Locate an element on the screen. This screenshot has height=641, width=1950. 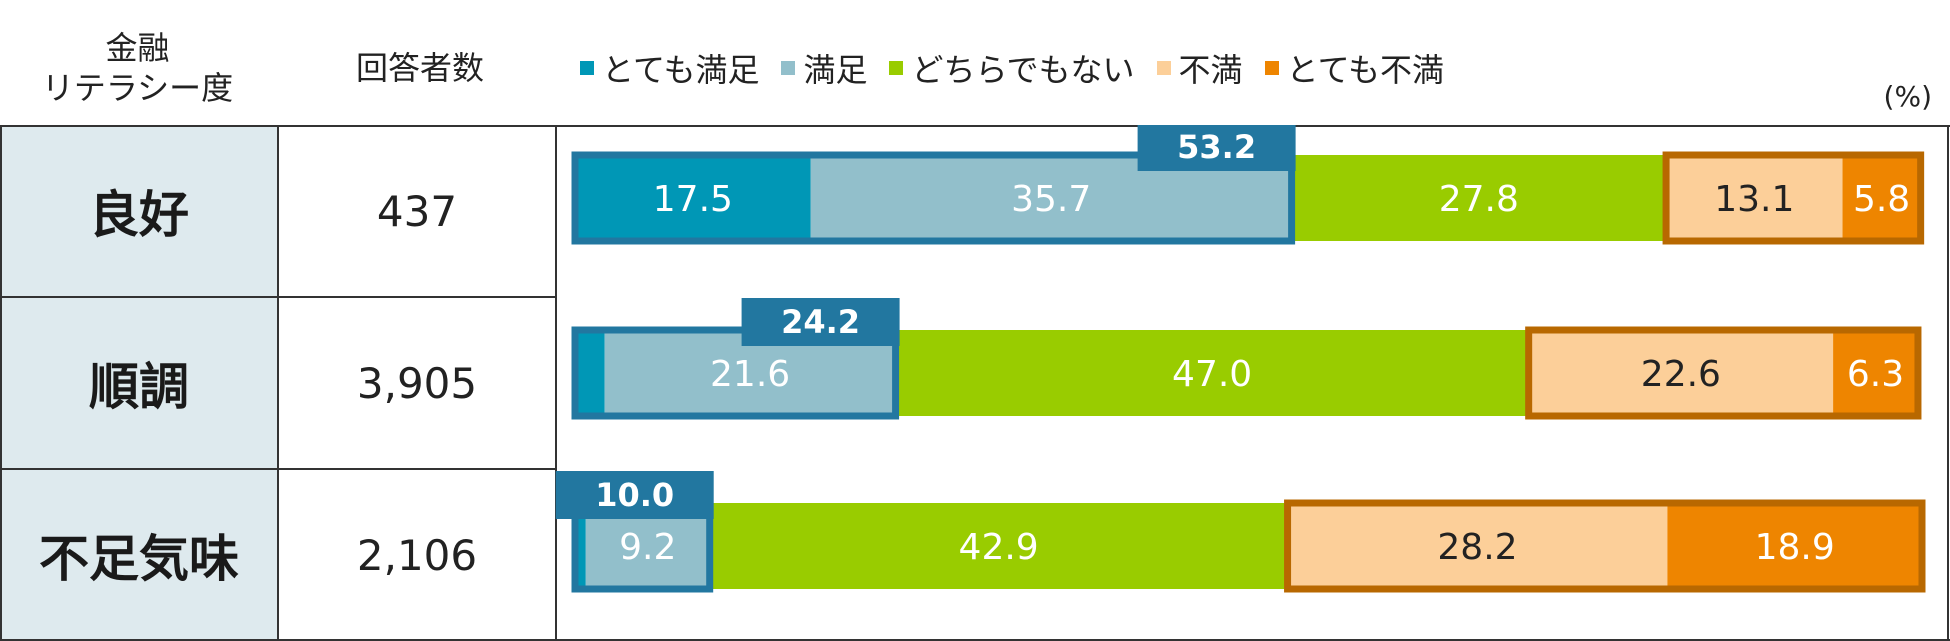
data-label-very-satisfied: 17.5 is located at coordinates (693, 199).